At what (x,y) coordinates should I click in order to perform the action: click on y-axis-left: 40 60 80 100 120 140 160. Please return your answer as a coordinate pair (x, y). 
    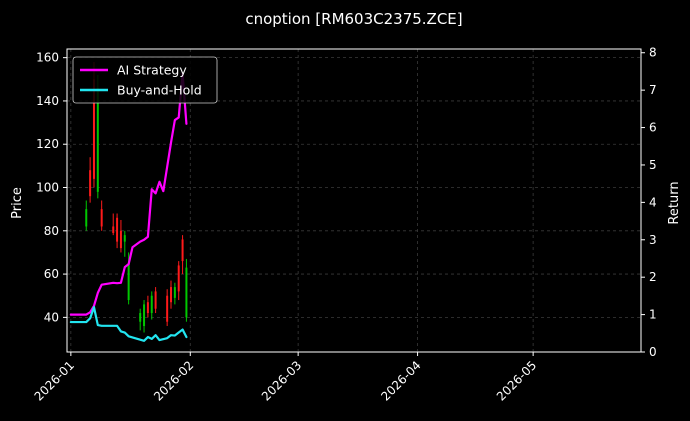
    Looking at the image, I should click on (51, 187).